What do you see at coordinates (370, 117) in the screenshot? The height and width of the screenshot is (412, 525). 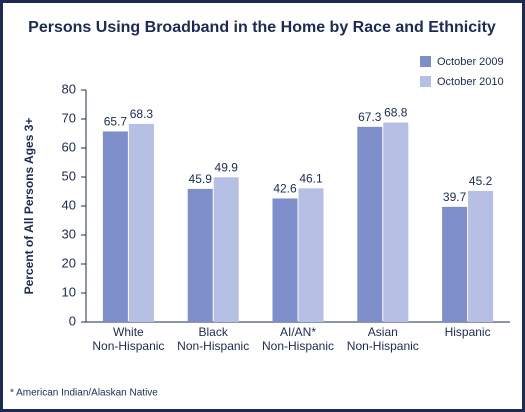 I see `value-label: 67.3` at bounding box center [370, 117].